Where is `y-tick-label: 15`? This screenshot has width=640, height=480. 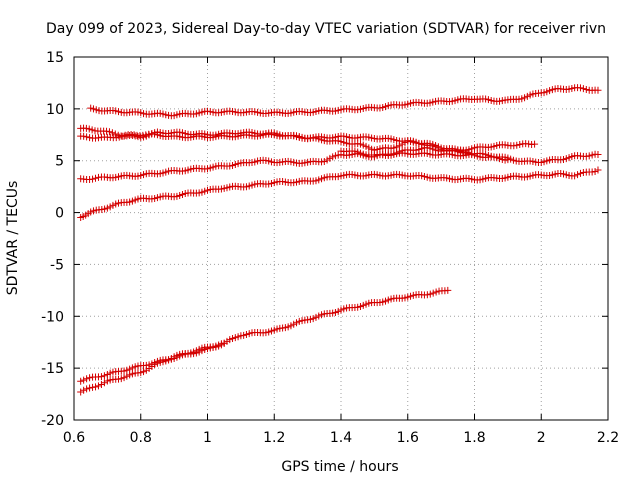
y-tick-label: 15 is located at coordinates (55, 58).